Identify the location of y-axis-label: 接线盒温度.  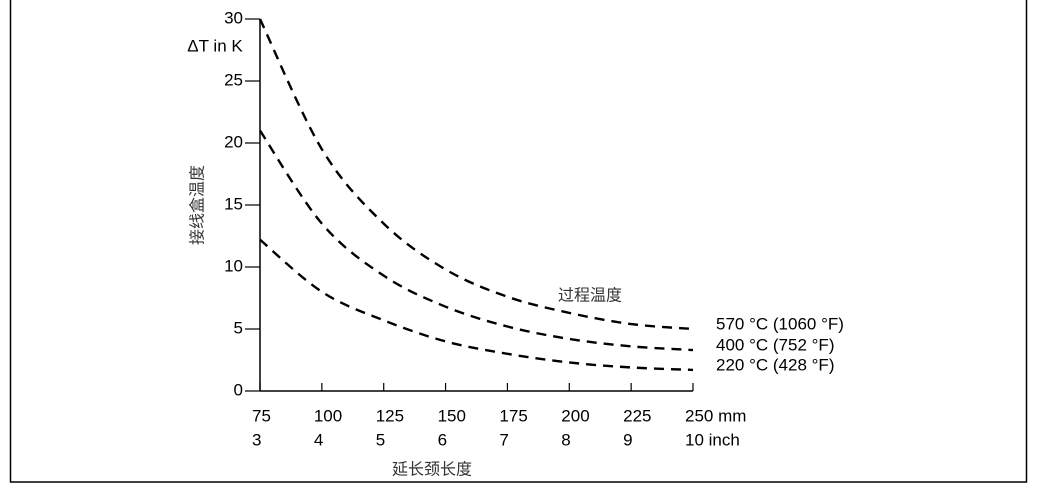
(197, 205).